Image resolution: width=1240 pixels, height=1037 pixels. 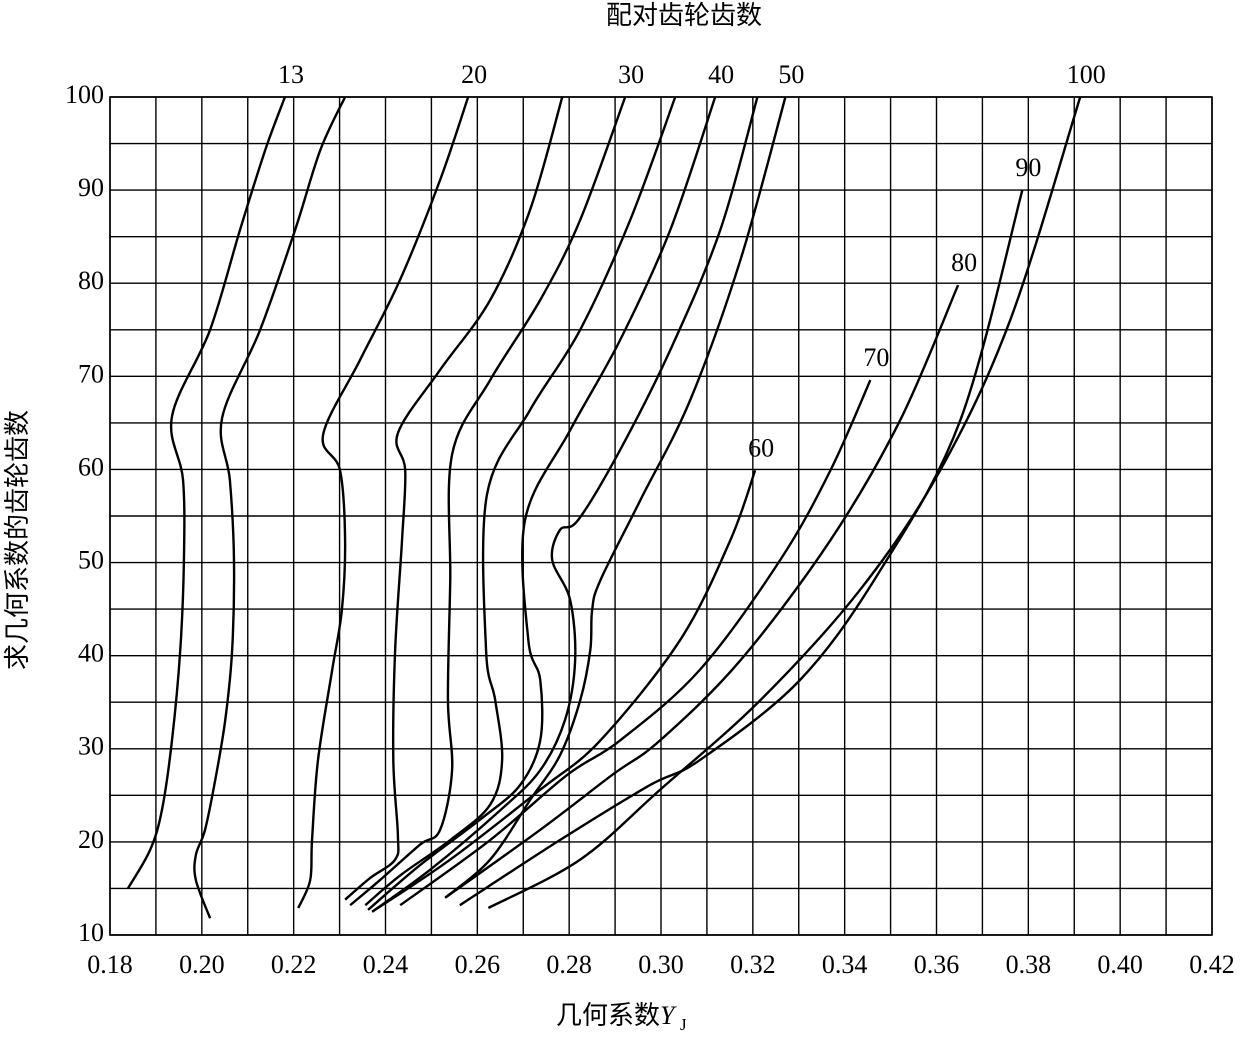 What do you see at coordinates (569, 964) in the screenshot?
I see `x-tick-label: 0.28` at bounding box center [569, 964].